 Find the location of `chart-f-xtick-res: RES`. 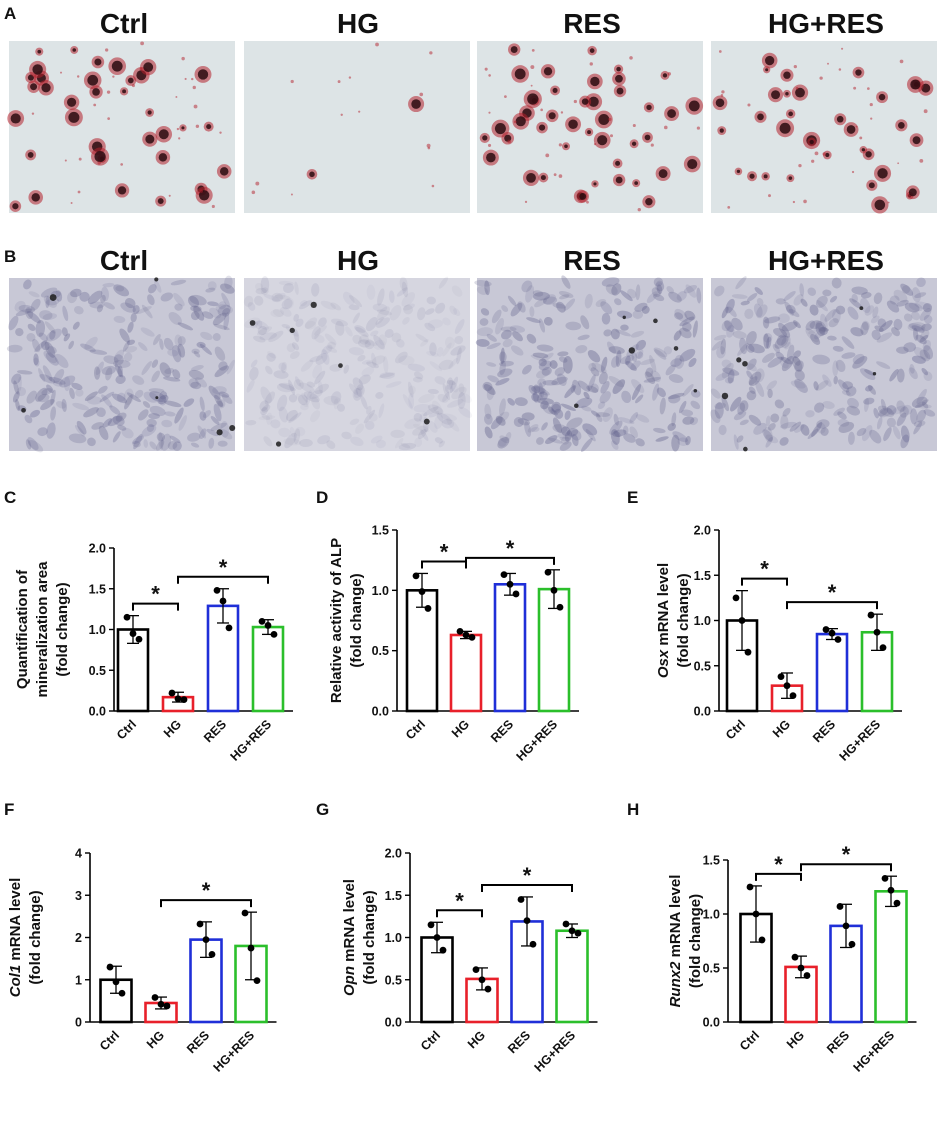

chart-f-xtick-res: RES is located at coordinates (198, 1042).